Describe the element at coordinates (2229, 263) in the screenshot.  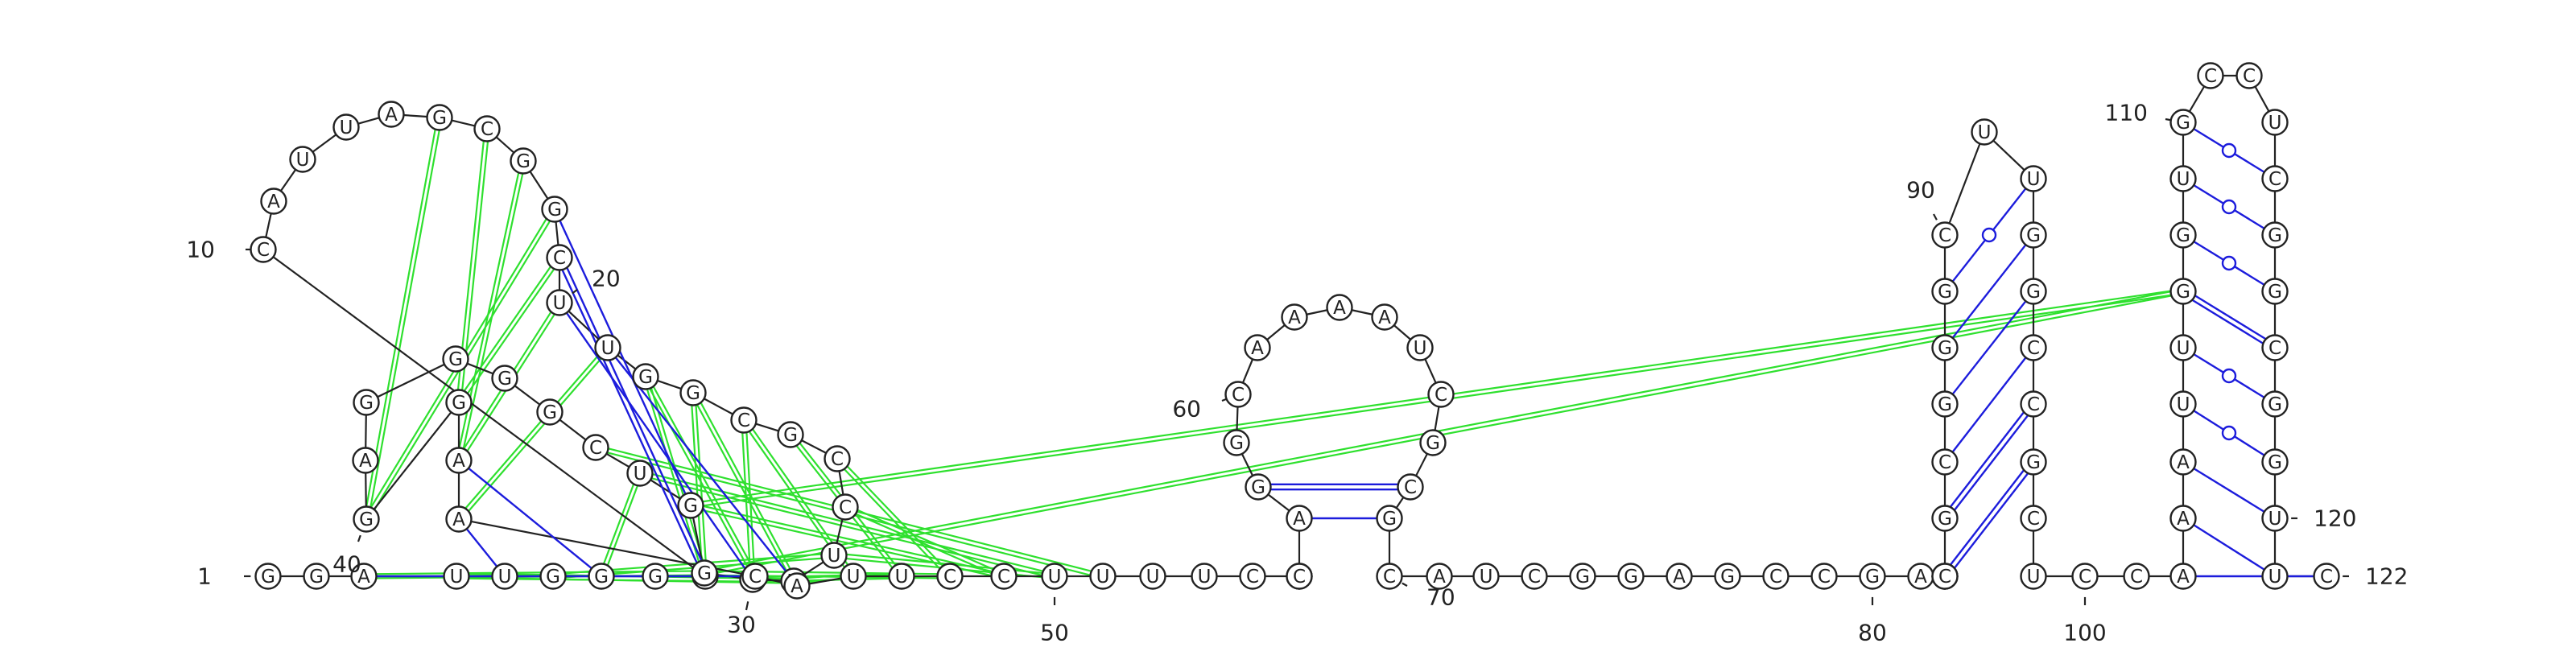
I see `wobble-pair-marker` at that location.